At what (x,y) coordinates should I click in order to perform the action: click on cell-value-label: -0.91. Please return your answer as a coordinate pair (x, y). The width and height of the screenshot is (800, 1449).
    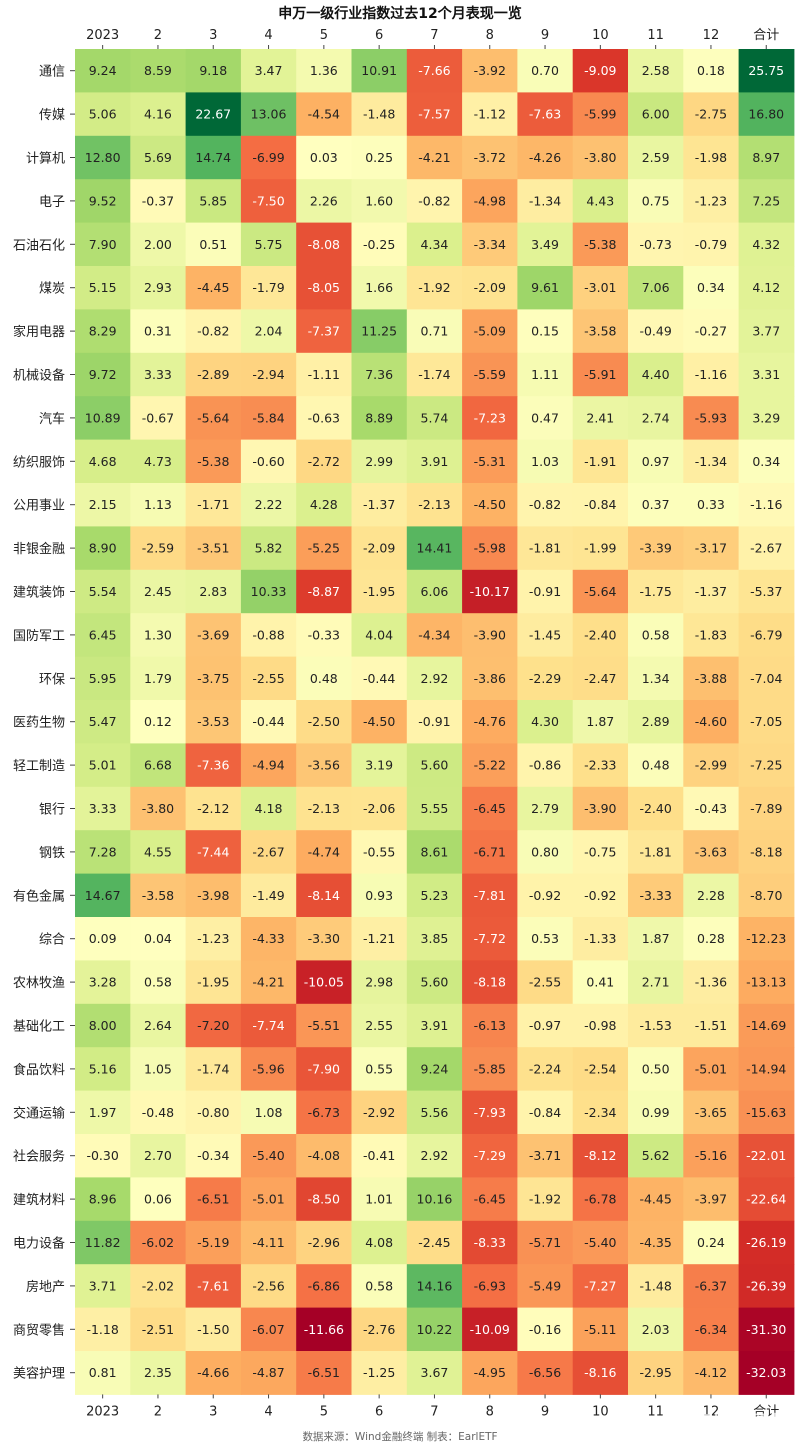
    Looking at the image, I should click on (434, 721).